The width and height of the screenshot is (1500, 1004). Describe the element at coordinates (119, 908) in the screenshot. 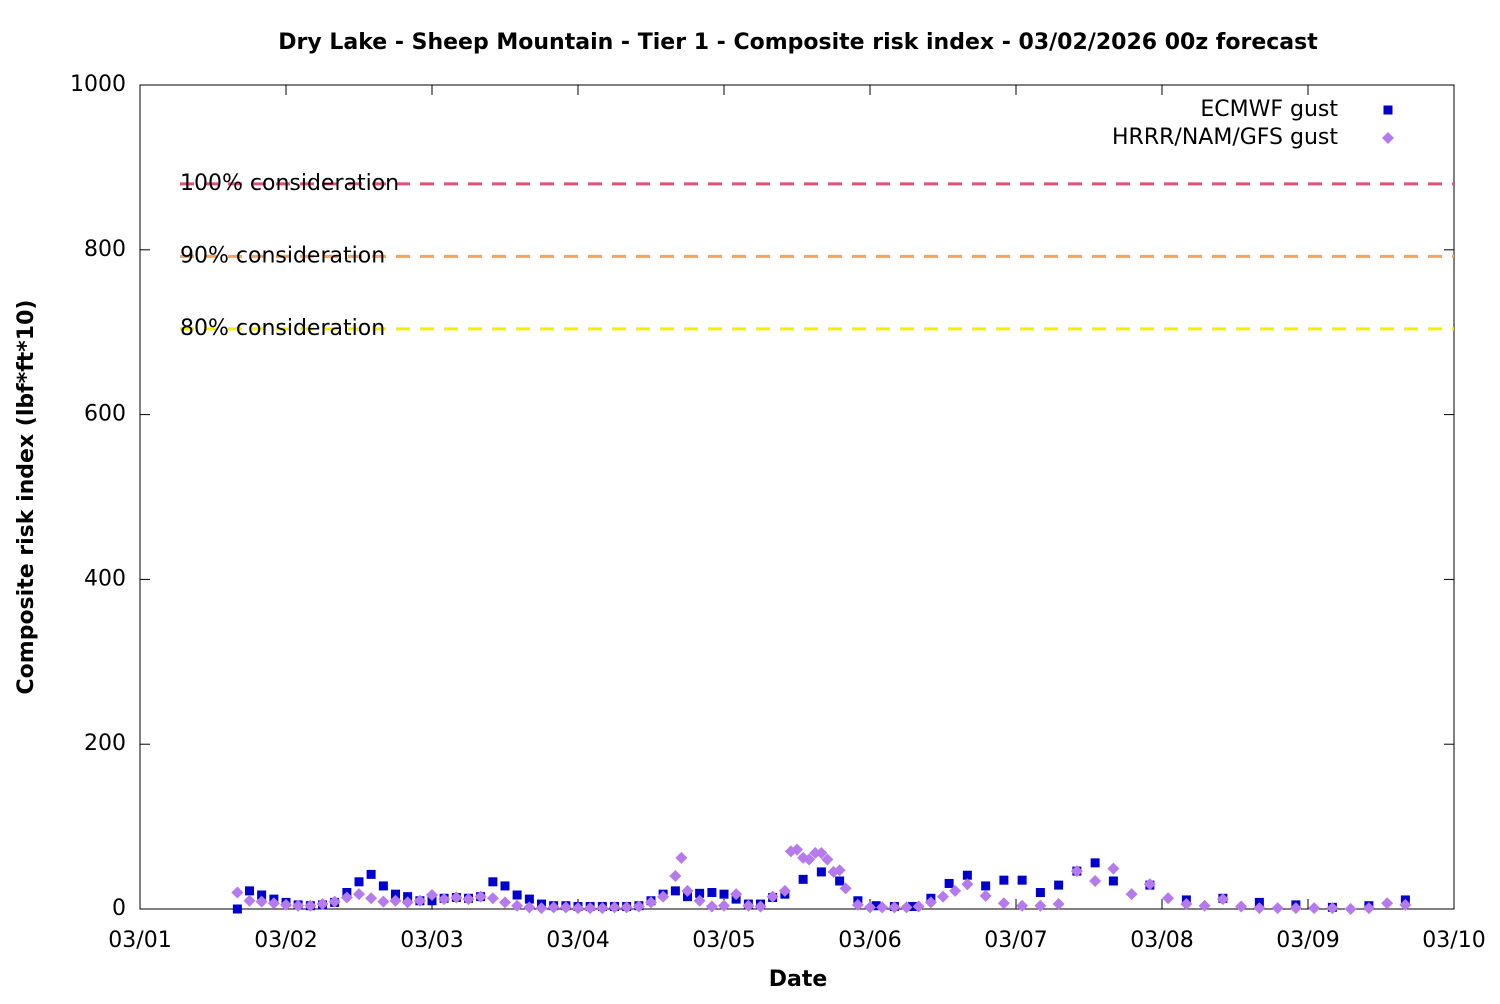

I see `y-tick-label: 0` at that location.